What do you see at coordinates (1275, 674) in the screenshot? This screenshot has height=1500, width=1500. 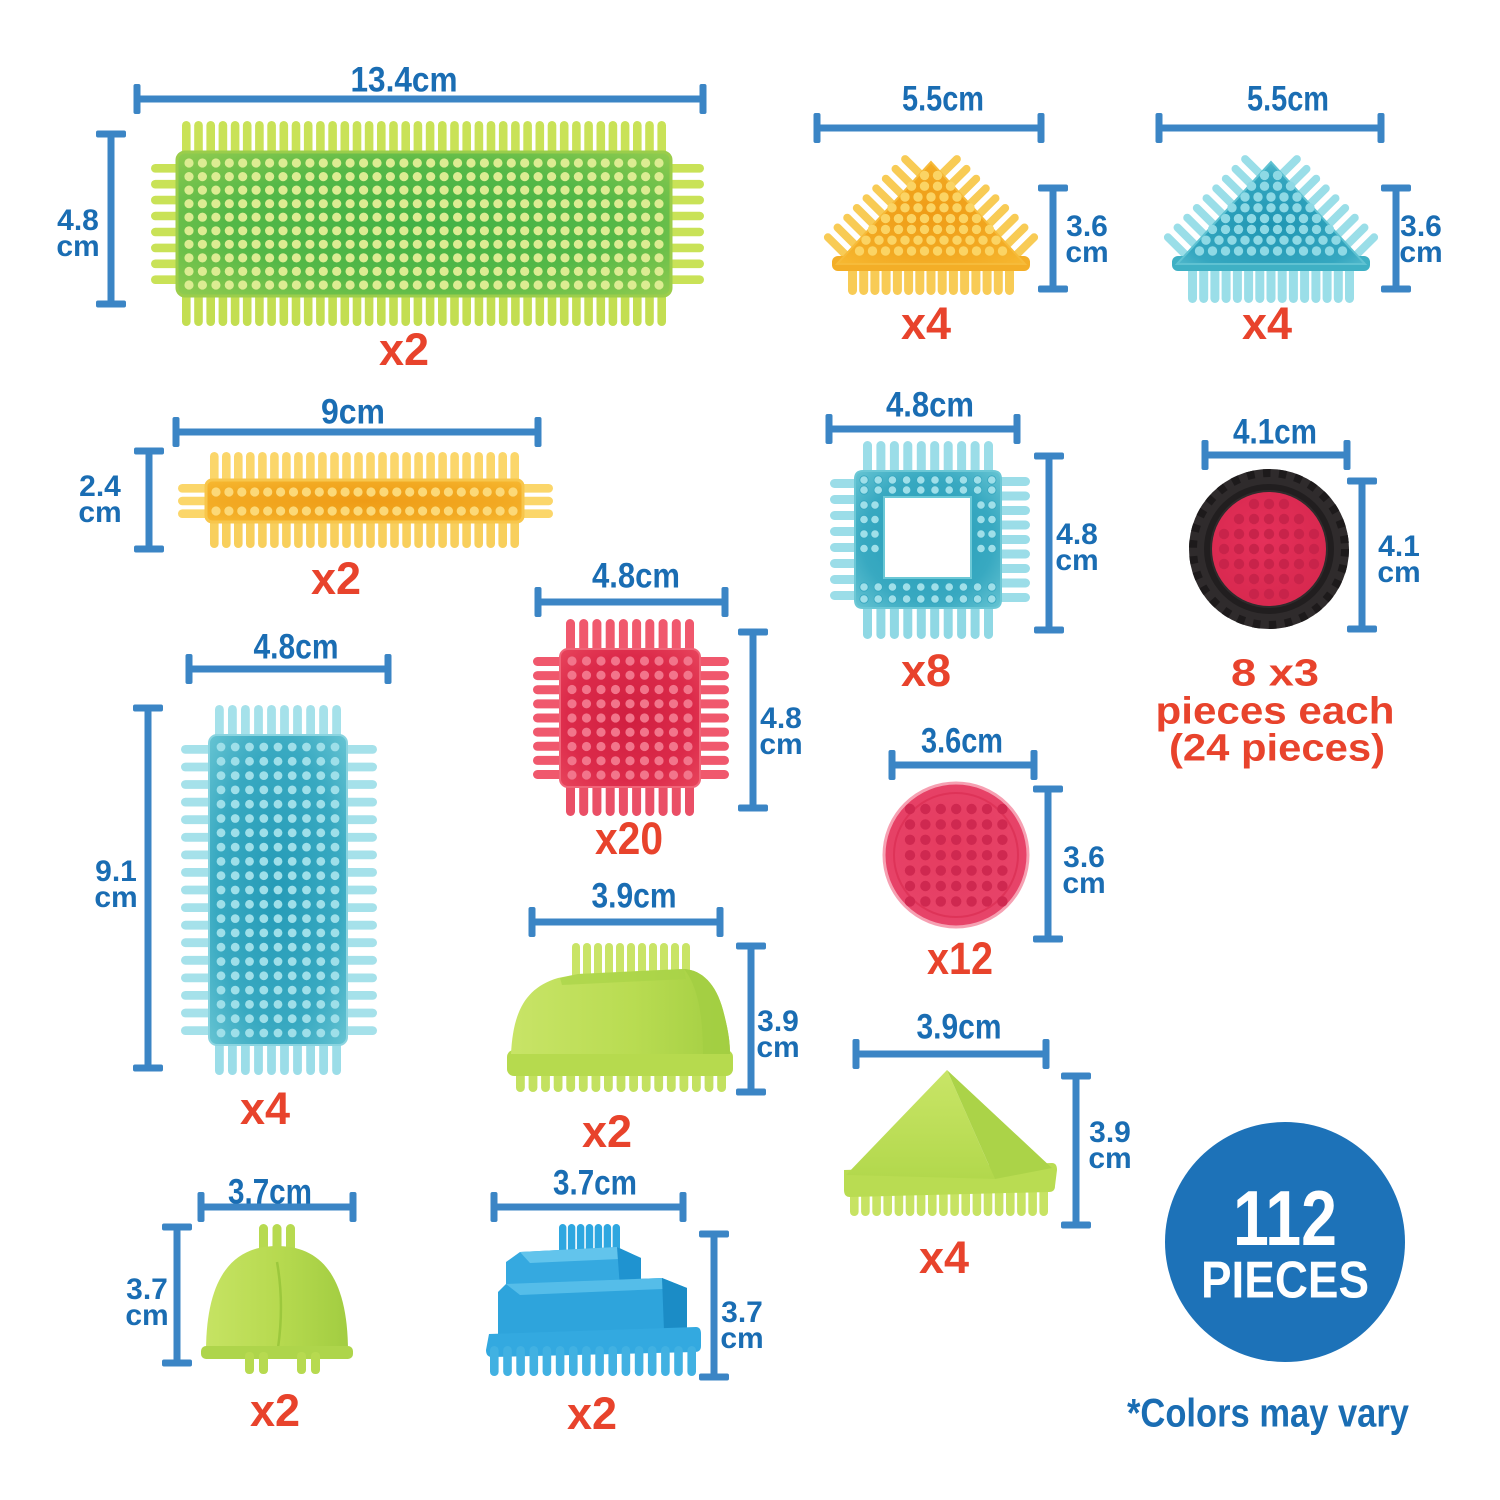 I see `svg-text: 8 x3` at bounding box center [1275, 674].